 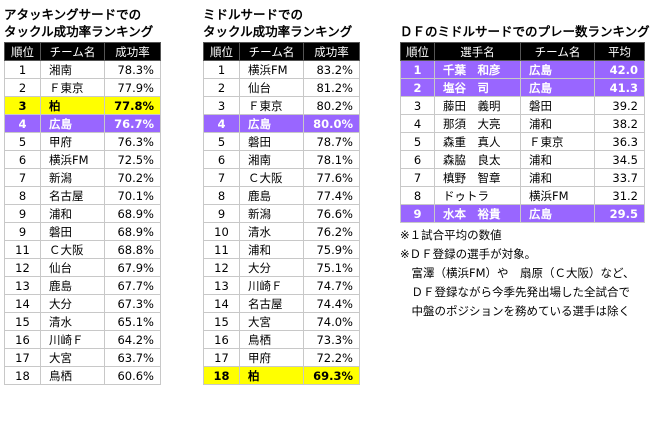 I want to click on table3-player-cell: 森重 真人, so click(x=477, y=141).